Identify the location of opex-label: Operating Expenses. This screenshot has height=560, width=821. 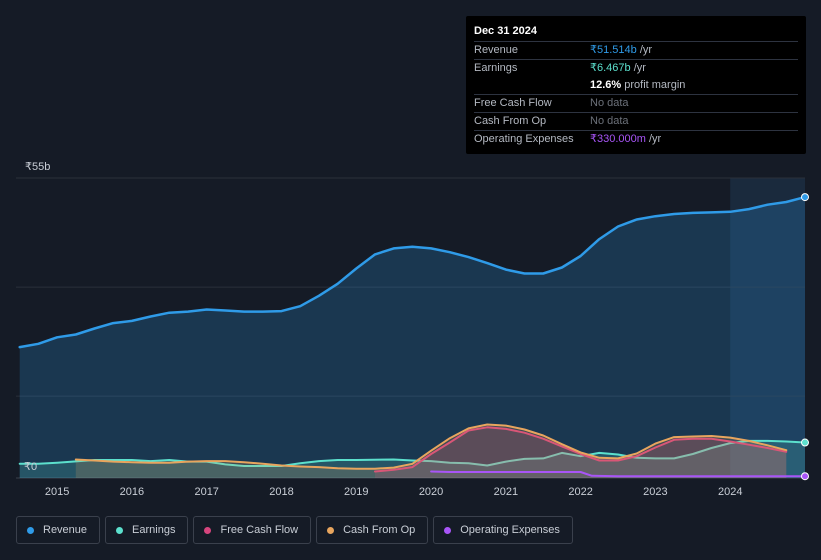
(524, 139).